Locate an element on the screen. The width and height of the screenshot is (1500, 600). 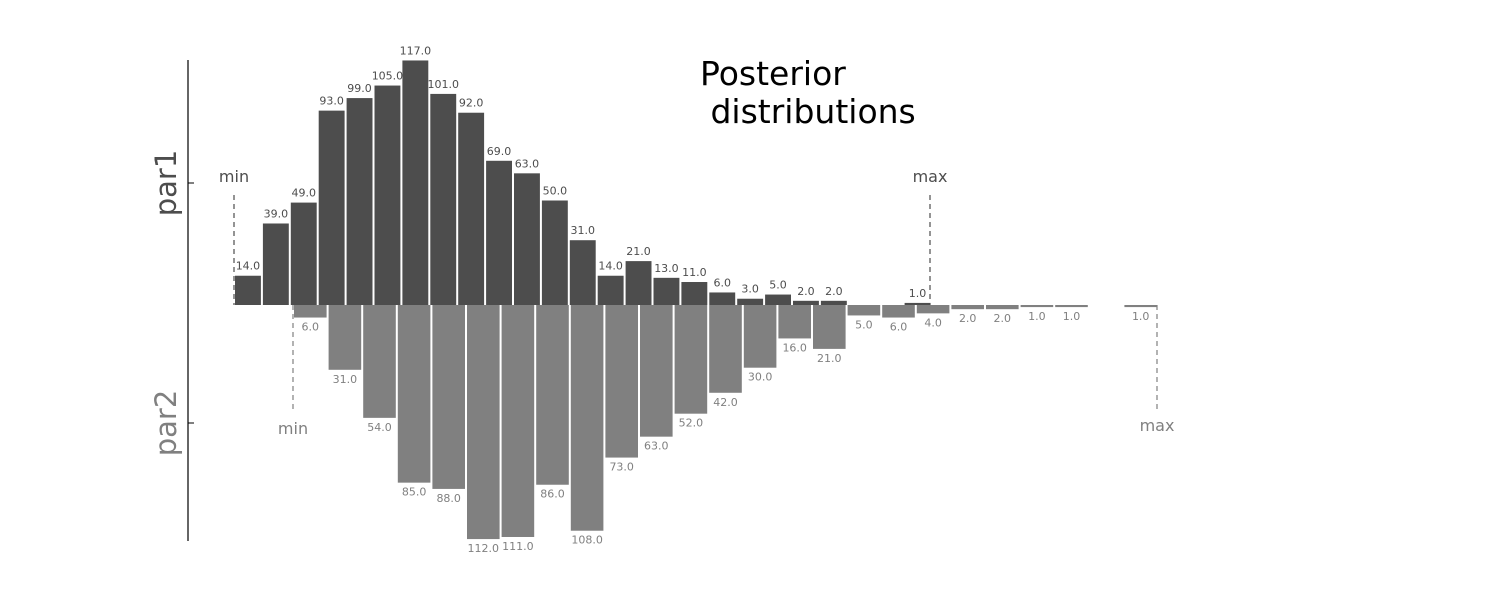
par2-value-label-11: 52.0 is located at coordinates (691, 423).